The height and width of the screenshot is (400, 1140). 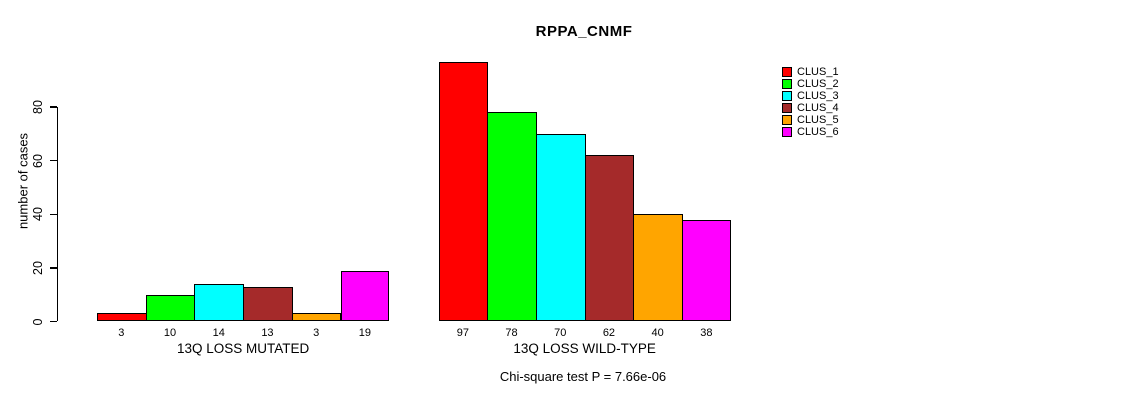 I want to click on bar-value-label: 70, so click(x=560, y=333).